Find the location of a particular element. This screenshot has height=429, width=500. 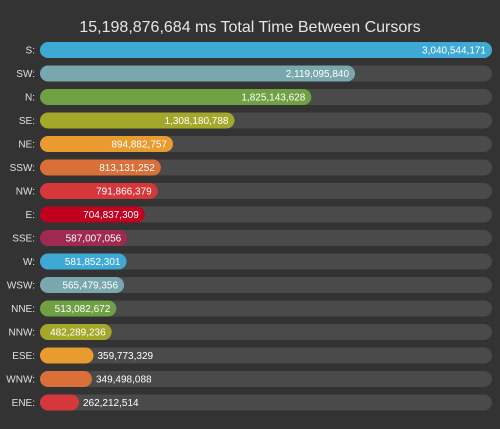

data-label: 813,131,252 is located at coordinates (127, 168).